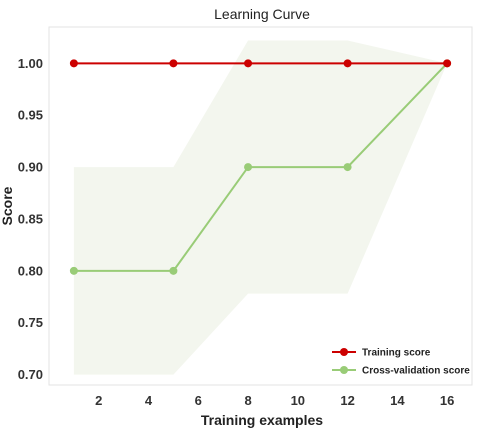  Describe the element at coordinates (149, 400) in the screenshot. I see `x-tick-label: 4` at that location.